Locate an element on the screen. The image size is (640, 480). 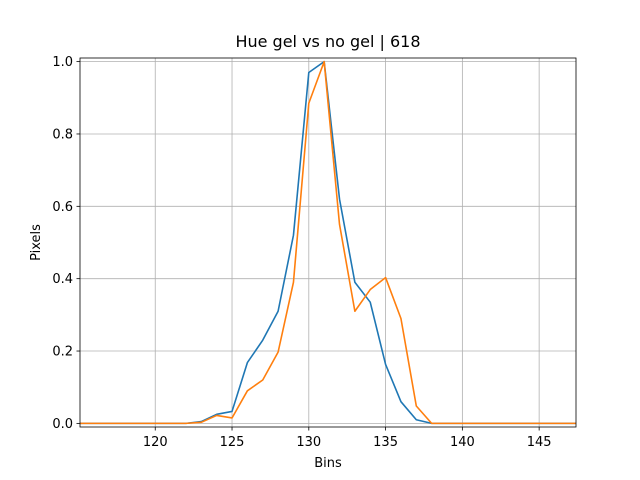
x-axis-label: Bins is located at coordinates (328, 463).